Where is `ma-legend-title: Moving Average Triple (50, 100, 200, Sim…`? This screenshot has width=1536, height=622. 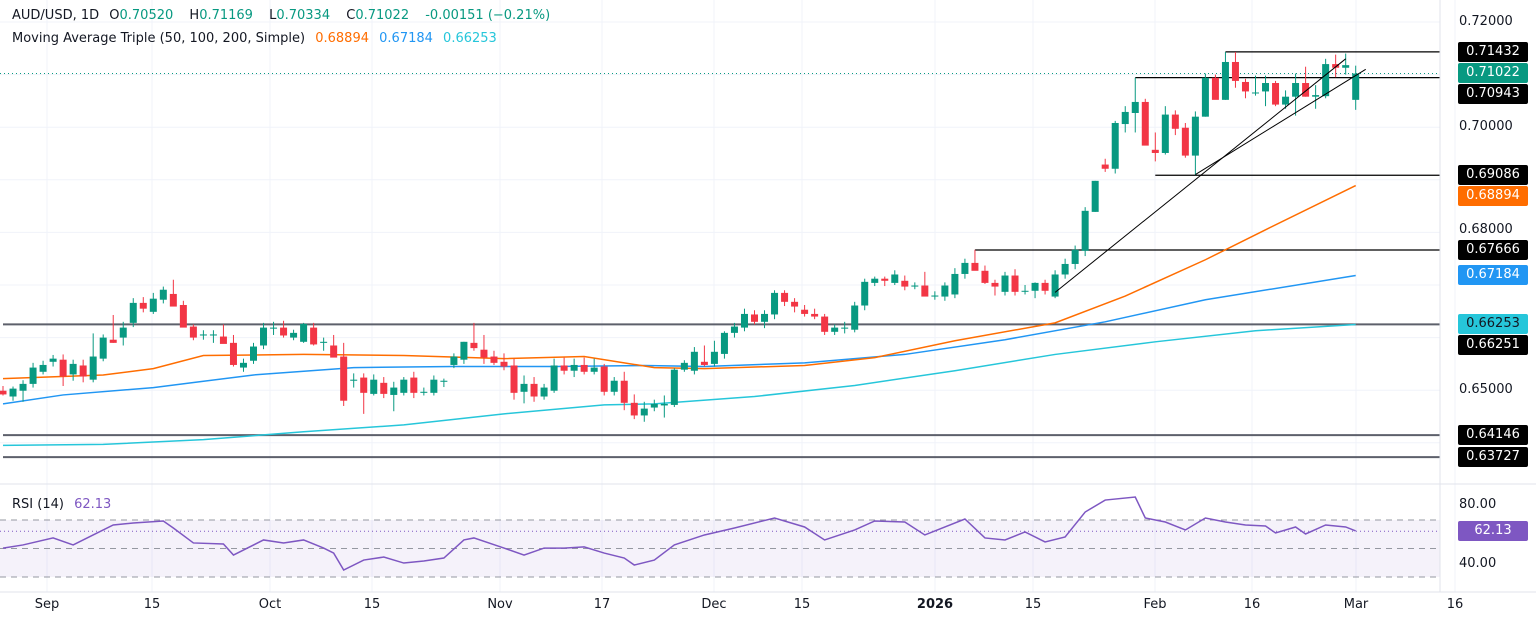 ma-legend-title: Moving Average Triple (50, 100, 200, Sim… is located at coordinates (159, 38).